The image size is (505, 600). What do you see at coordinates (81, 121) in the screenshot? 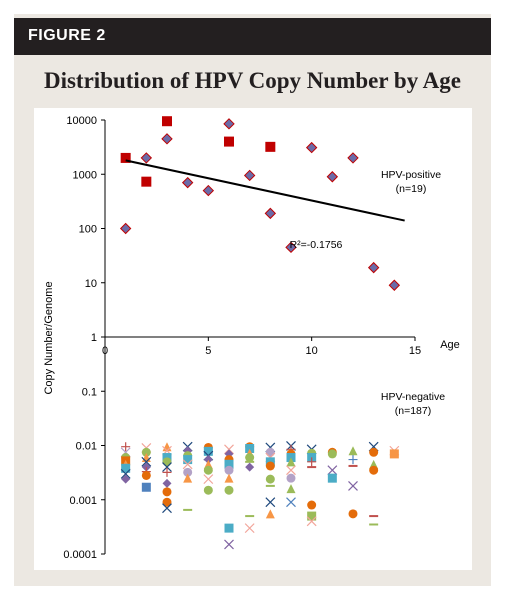
I see `y-tick-label: 10000` at bounding box center [81, 121].